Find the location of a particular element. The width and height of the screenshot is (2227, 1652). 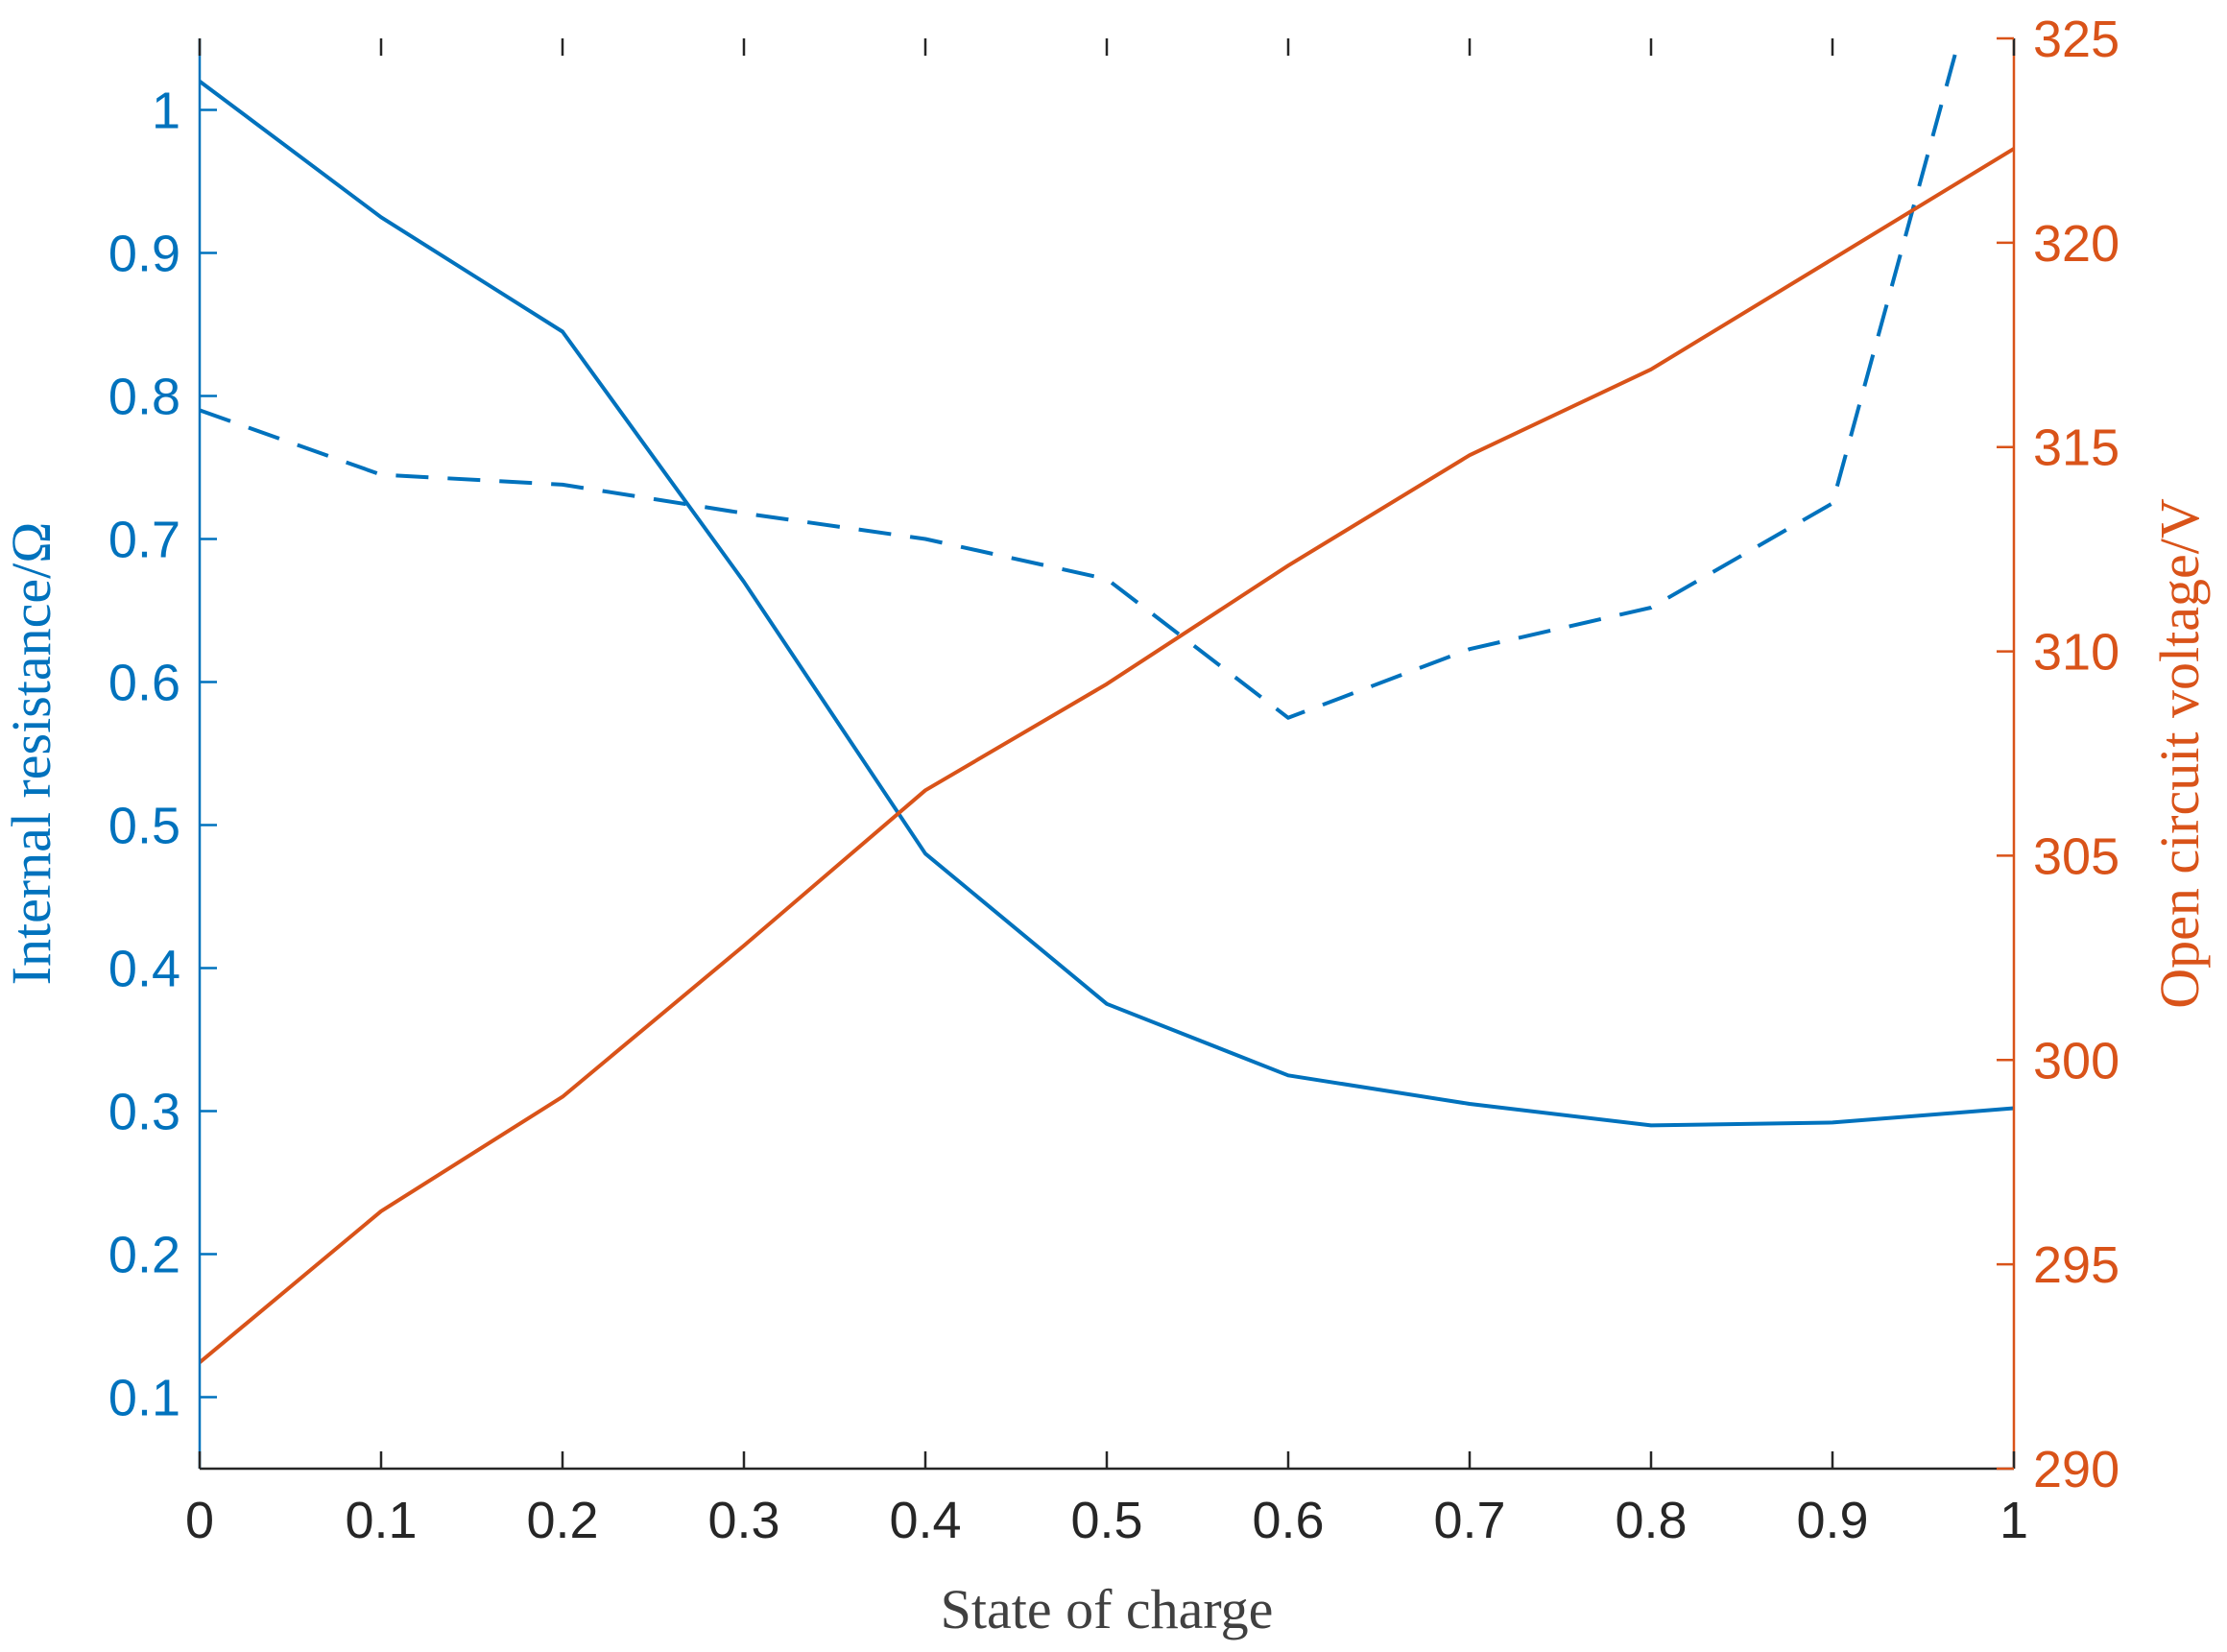

y-right-axis-title: Open circuit voltage/V is located at coordinates (2179, 753).